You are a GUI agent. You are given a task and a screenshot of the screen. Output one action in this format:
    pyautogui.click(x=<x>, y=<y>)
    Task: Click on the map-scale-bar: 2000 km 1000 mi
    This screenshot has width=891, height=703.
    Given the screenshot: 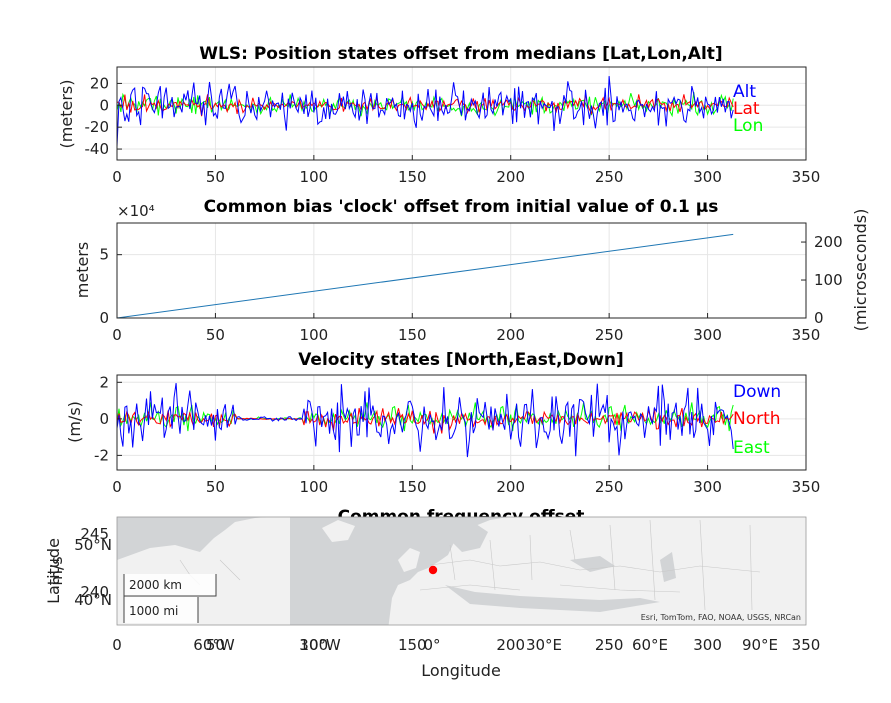 What is the action you would take?
    pyautogui.click(x=170, y=598)
    